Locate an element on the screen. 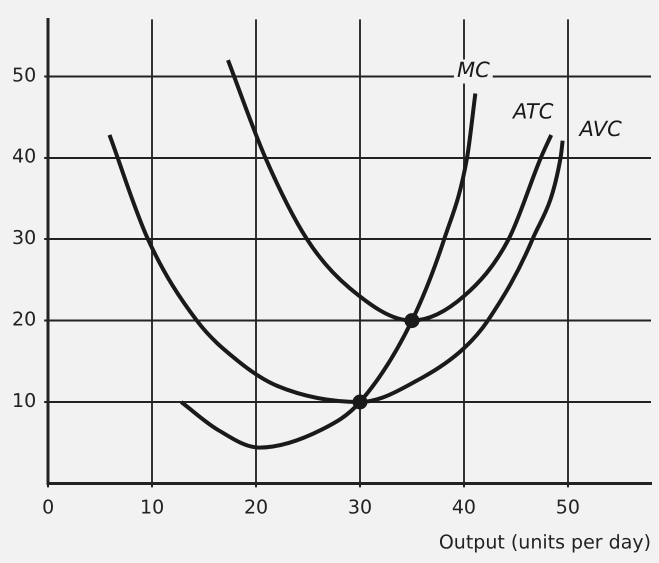 The height and width of the screenshot is (563, 659). series-label: ATC is located at coordinates (532, 111).